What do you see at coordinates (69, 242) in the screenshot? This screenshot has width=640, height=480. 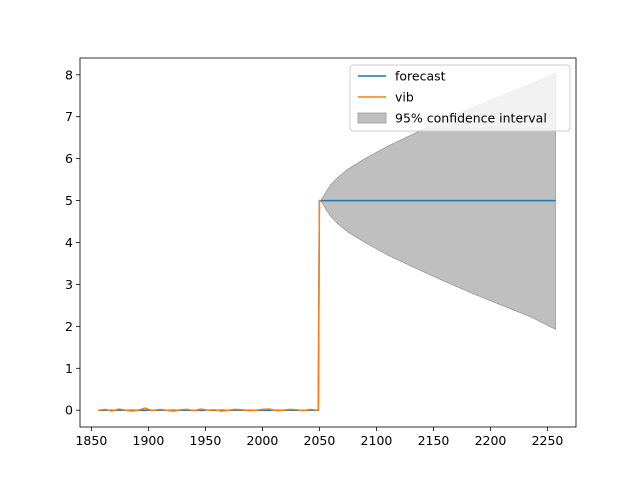 I see `y-tick-label: 4` at bounding box center [69, 242].